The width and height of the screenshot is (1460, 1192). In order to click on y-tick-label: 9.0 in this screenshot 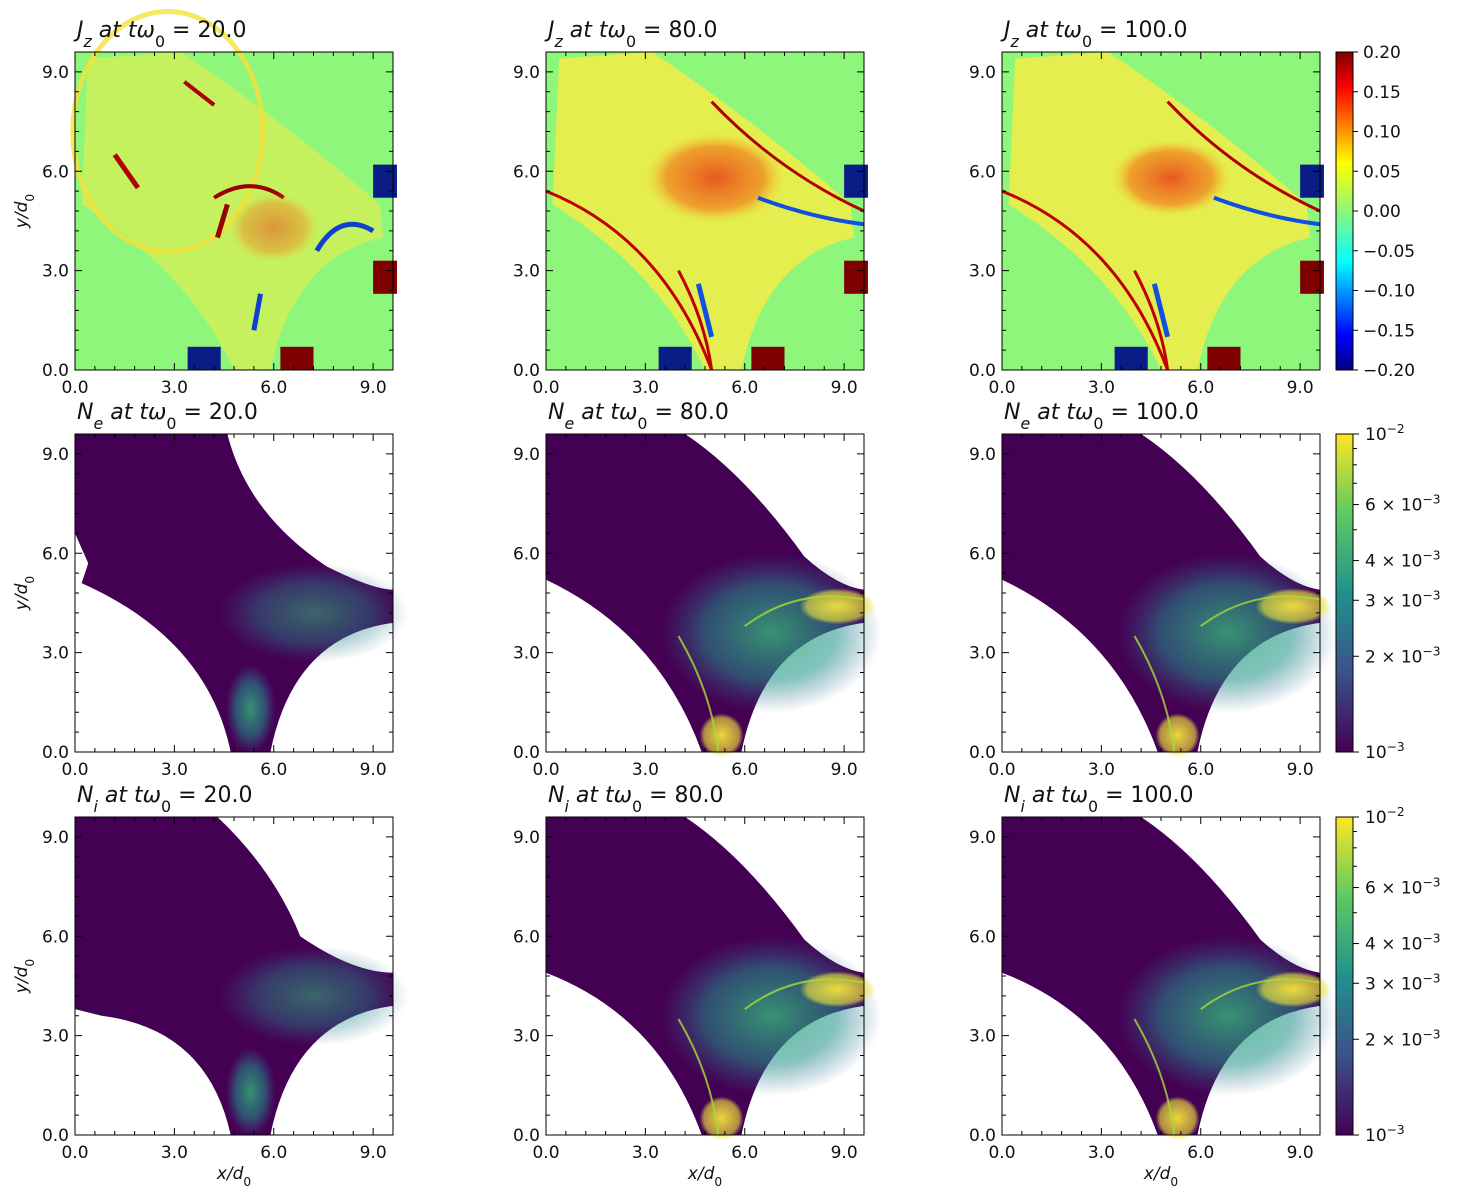, I will do `click(982, 838)`.